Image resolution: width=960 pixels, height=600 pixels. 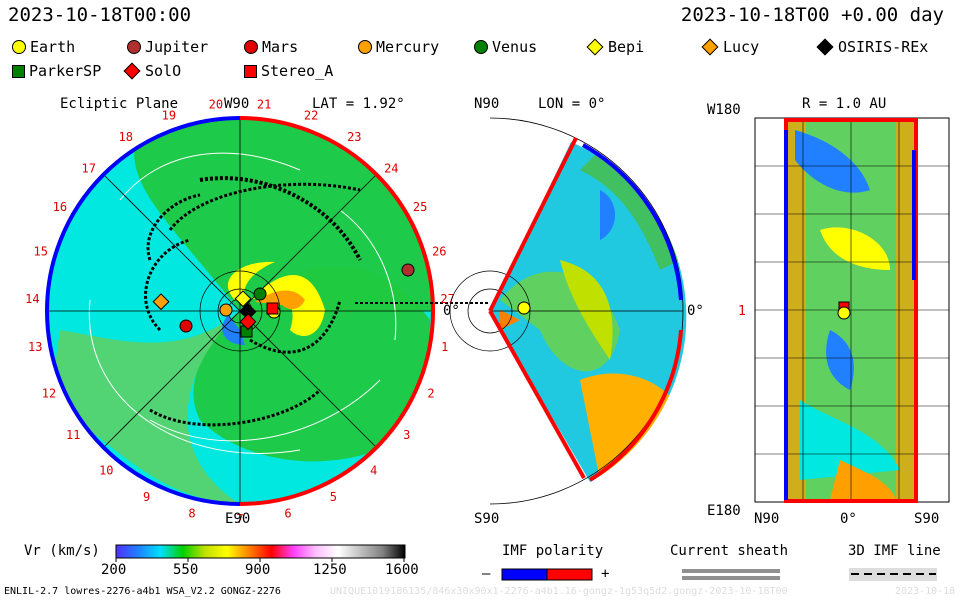 What do you see at coordinates (812, 15) in the screenshot?
I see `time-right: 2023-10-18T00 +0.00 day` at bounding box center [812, 15].